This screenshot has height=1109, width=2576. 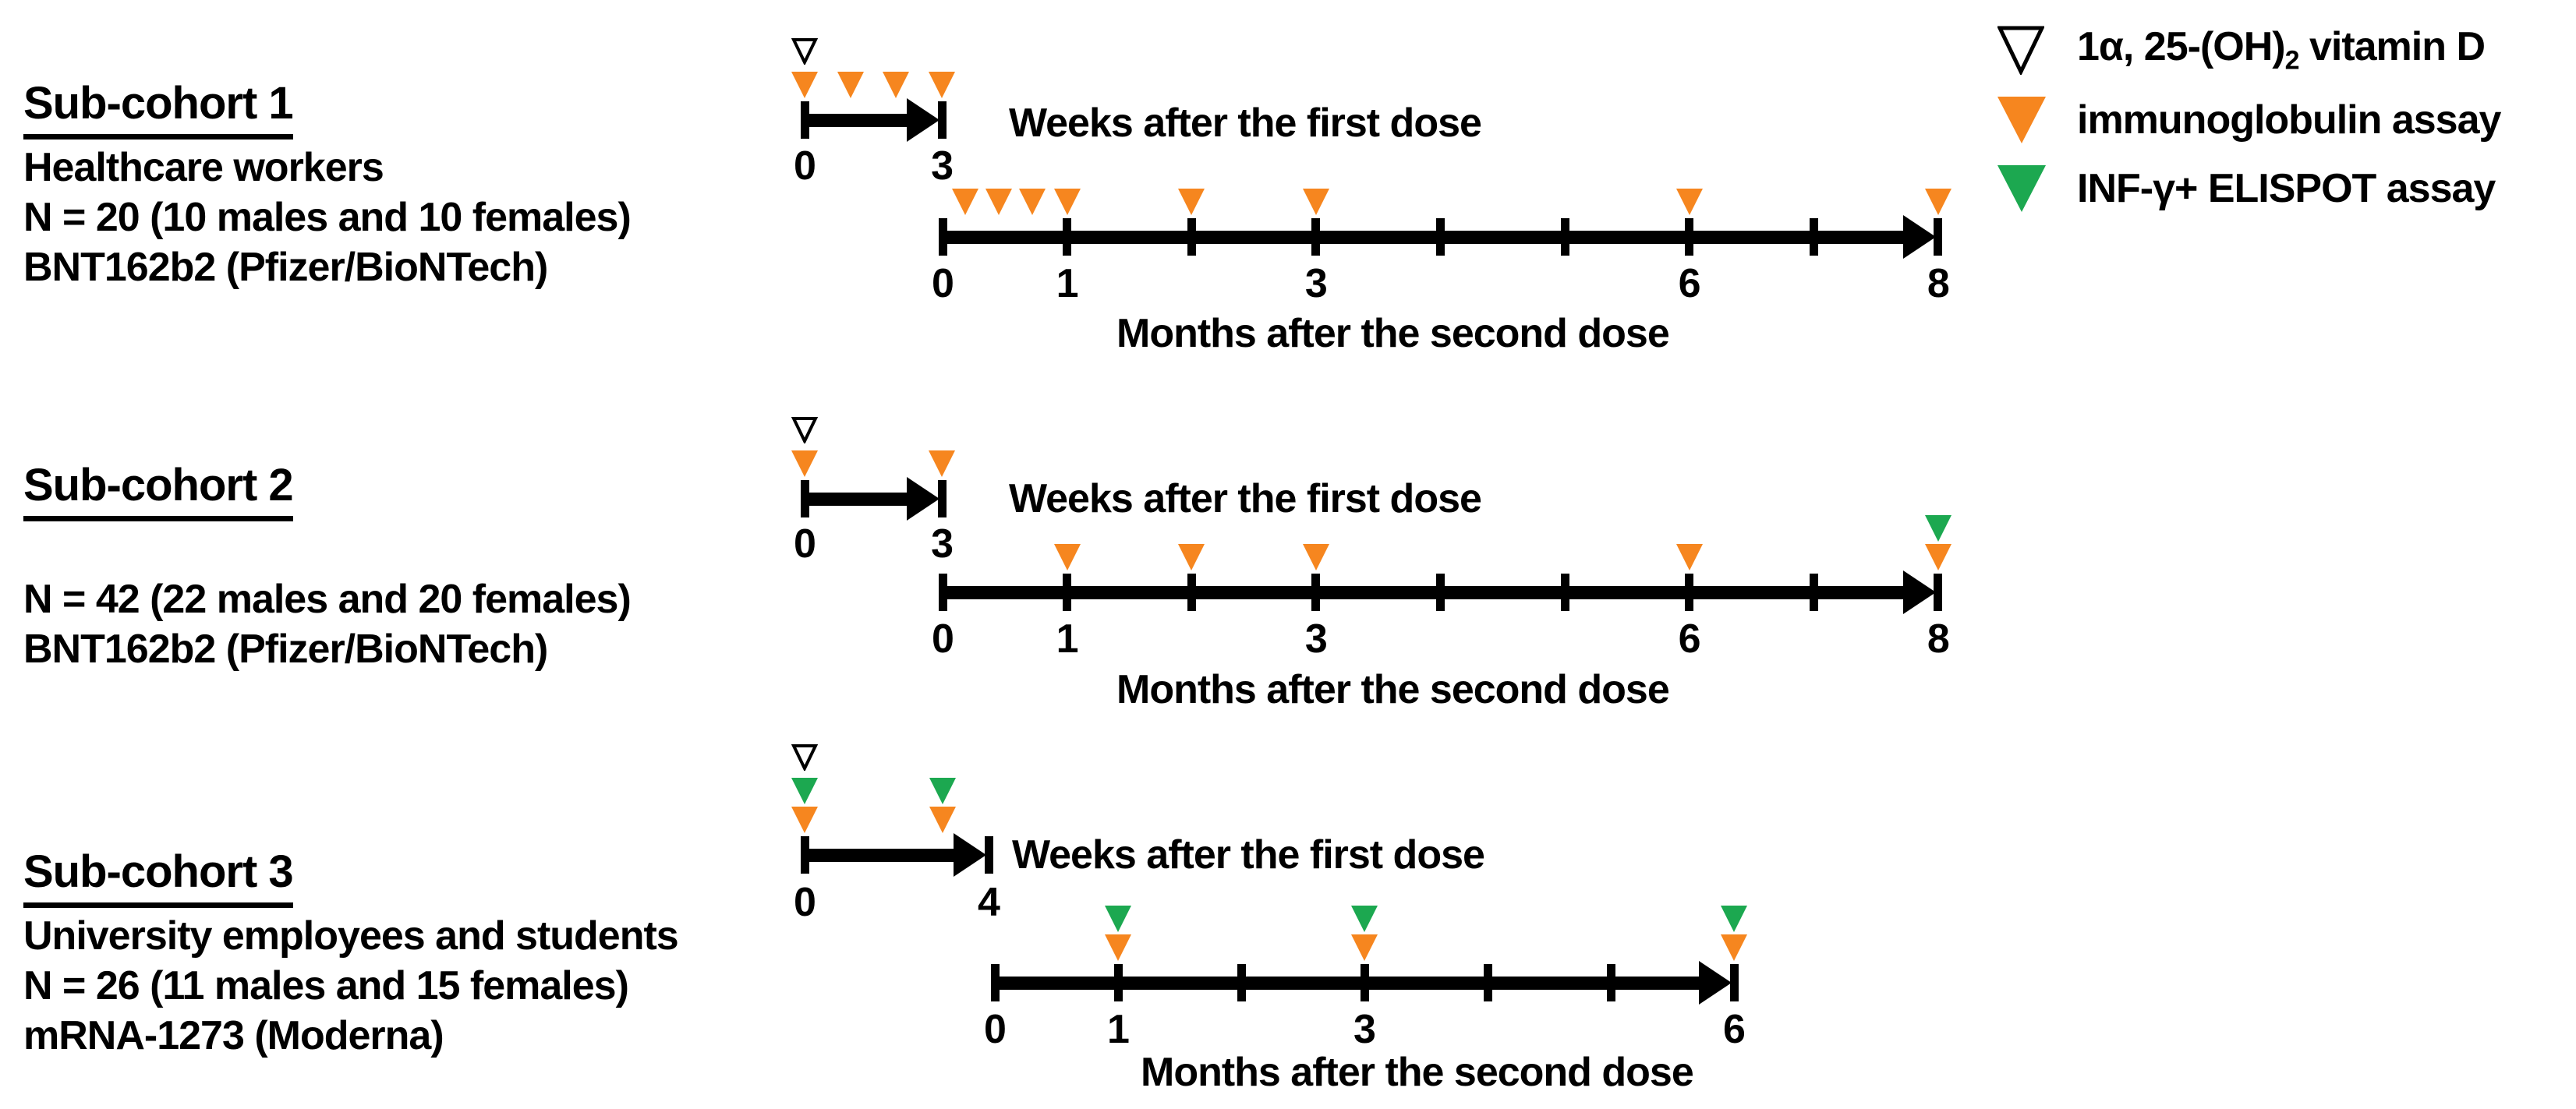 I want to click on cohort-1-weeks-arrowhead-icon, so click(x=923, y=120).